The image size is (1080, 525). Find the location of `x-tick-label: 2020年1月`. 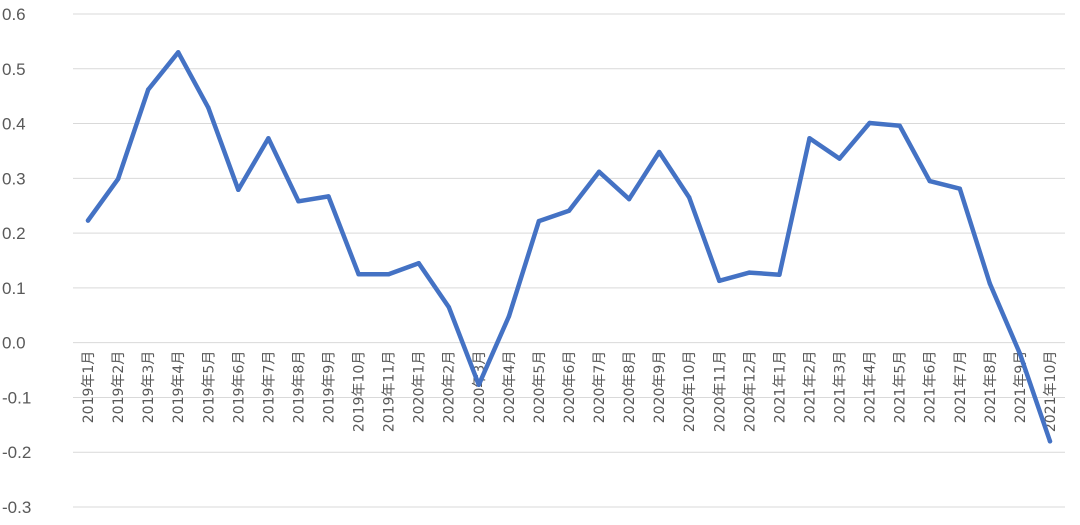

x-tick-label: 2020年1月 is located at coordinates (420, 387).